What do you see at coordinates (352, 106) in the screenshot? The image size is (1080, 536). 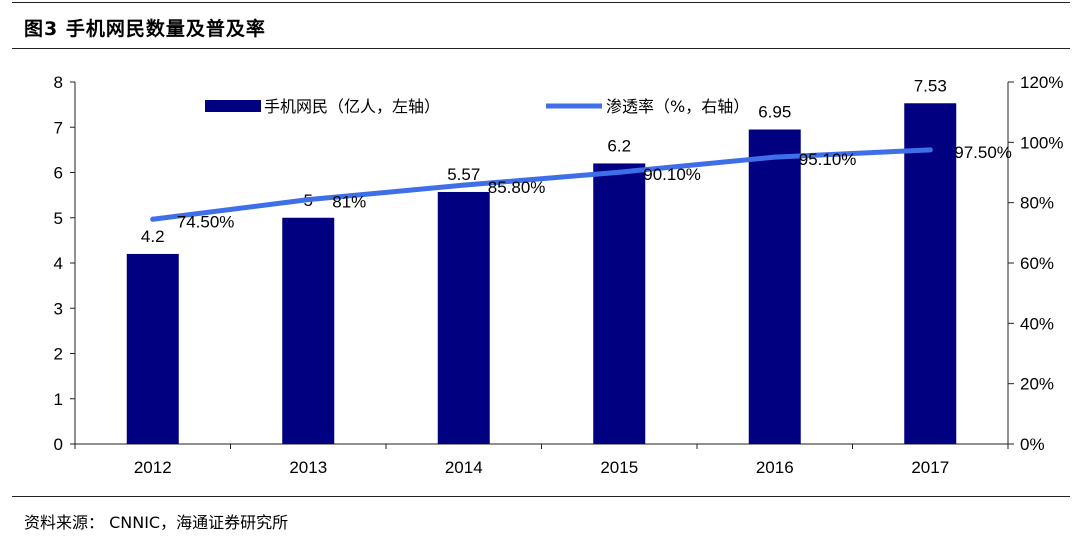 I see `legend-bar-label: 手机网民（亿人，左轴）` at bounding box center [352, 106].